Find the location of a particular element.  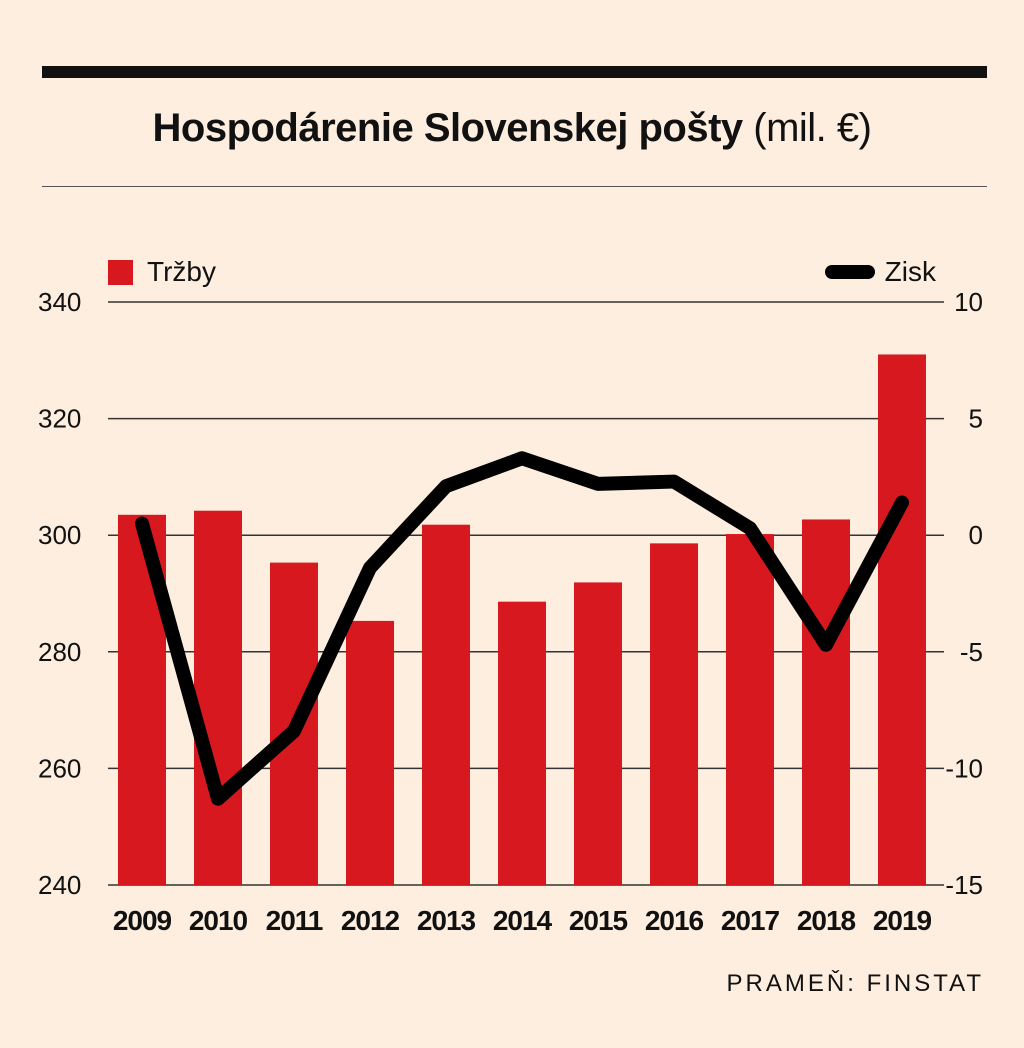

chart-title: Hospodárenie Slovenskej pošty (mil. €) is located at coordinates (512, 128).